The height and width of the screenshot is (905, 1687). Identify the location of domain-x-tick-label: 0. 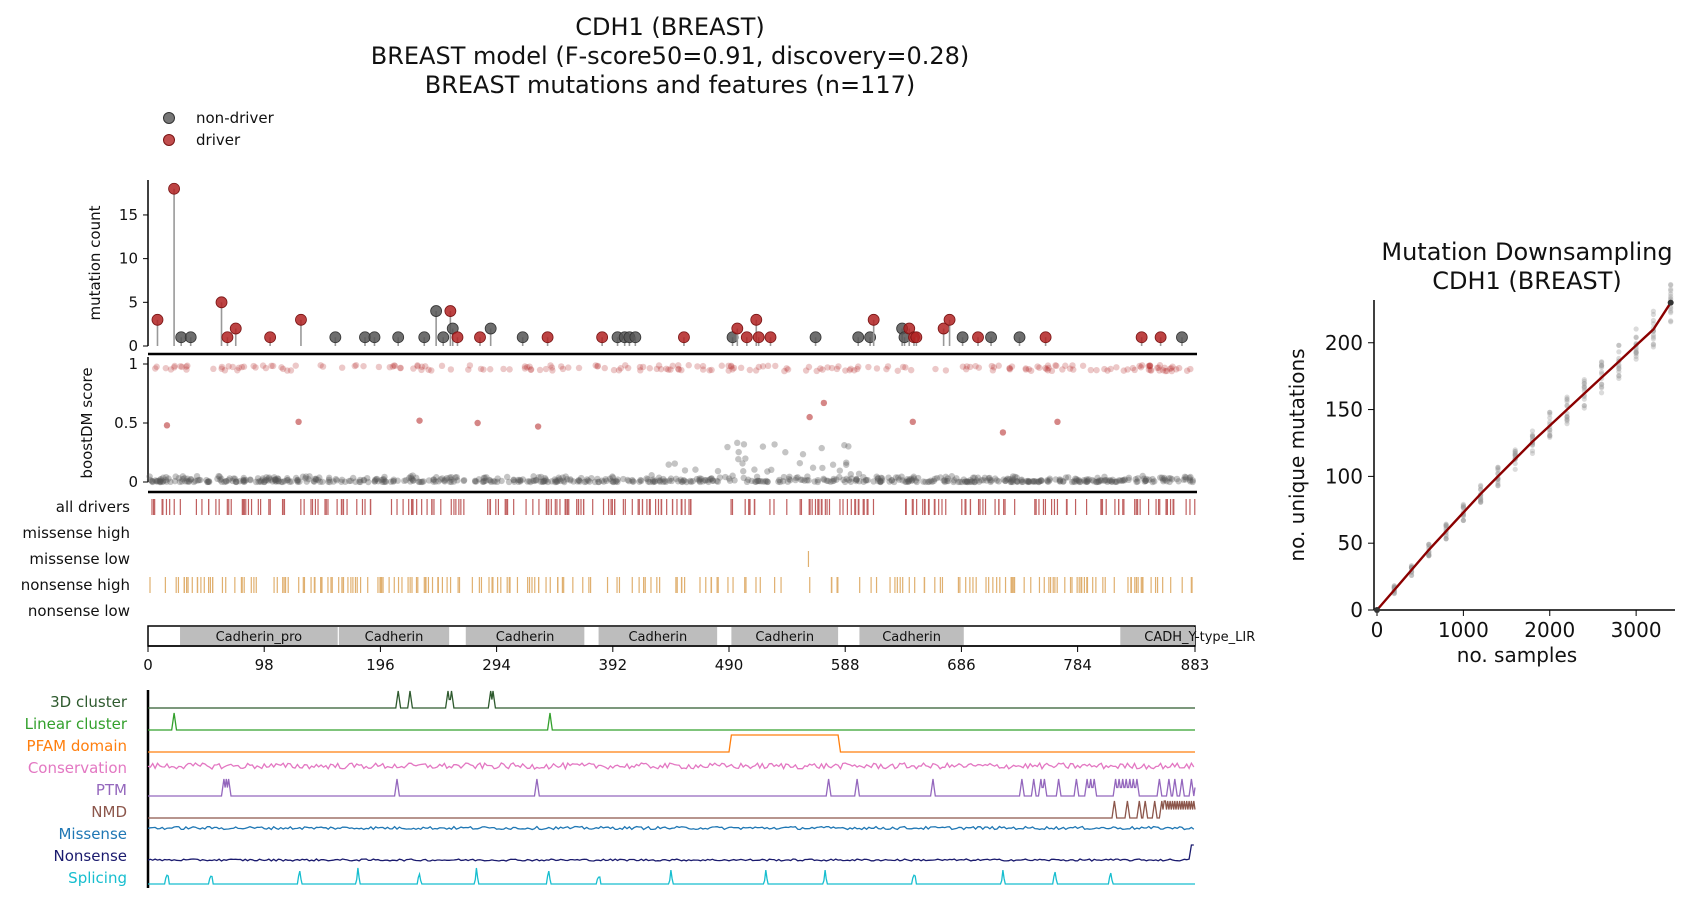
(148, 665).